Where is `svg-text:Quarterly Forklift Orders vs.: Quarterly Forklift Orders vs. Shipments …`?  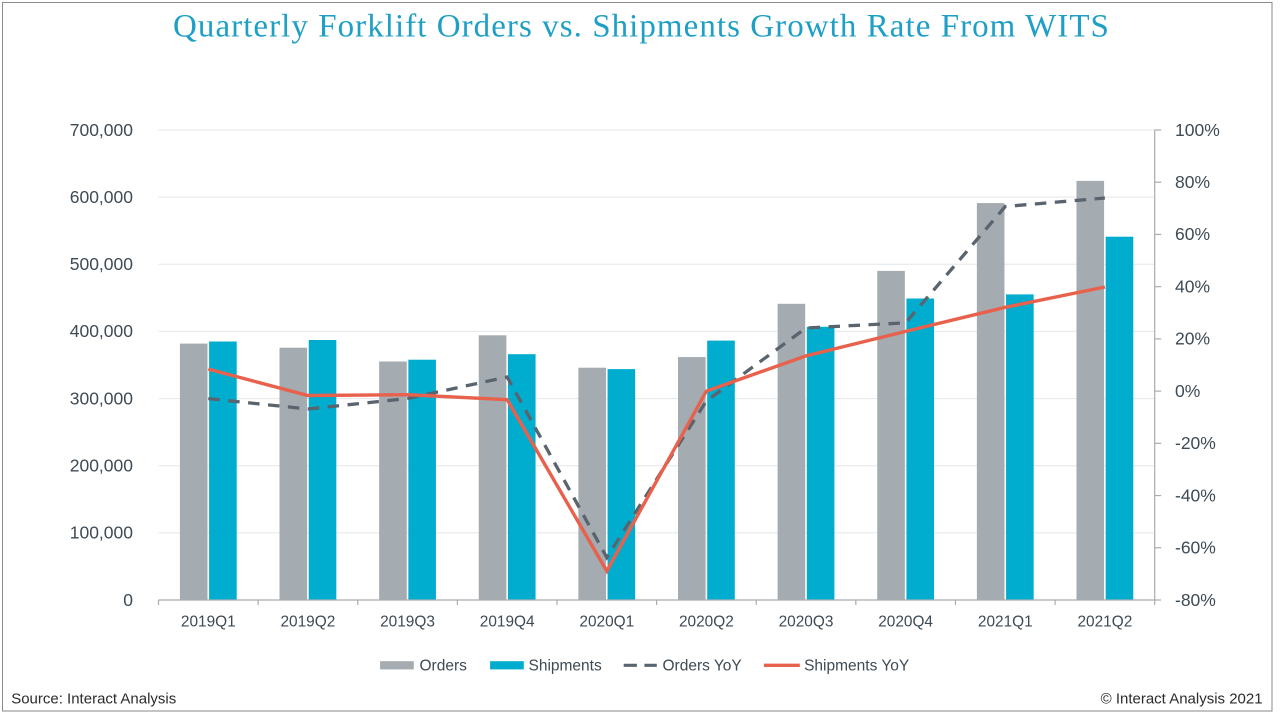 svg-text:Quarterly Forklift Orders vs.: Quarterly Forklift Orders vs. Shipments … is located at coordinates (641, 27).